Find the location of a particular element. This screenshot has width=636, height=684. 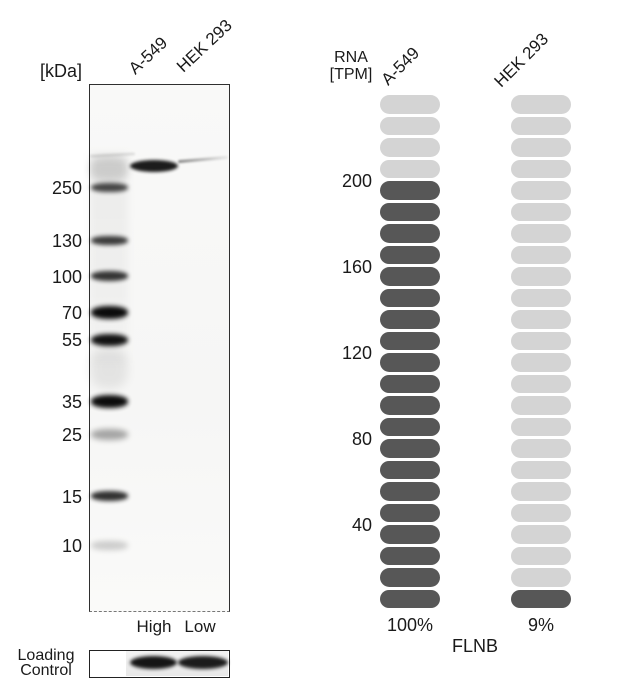

loading-control-line2: Control is located at coordinates (46, 670).